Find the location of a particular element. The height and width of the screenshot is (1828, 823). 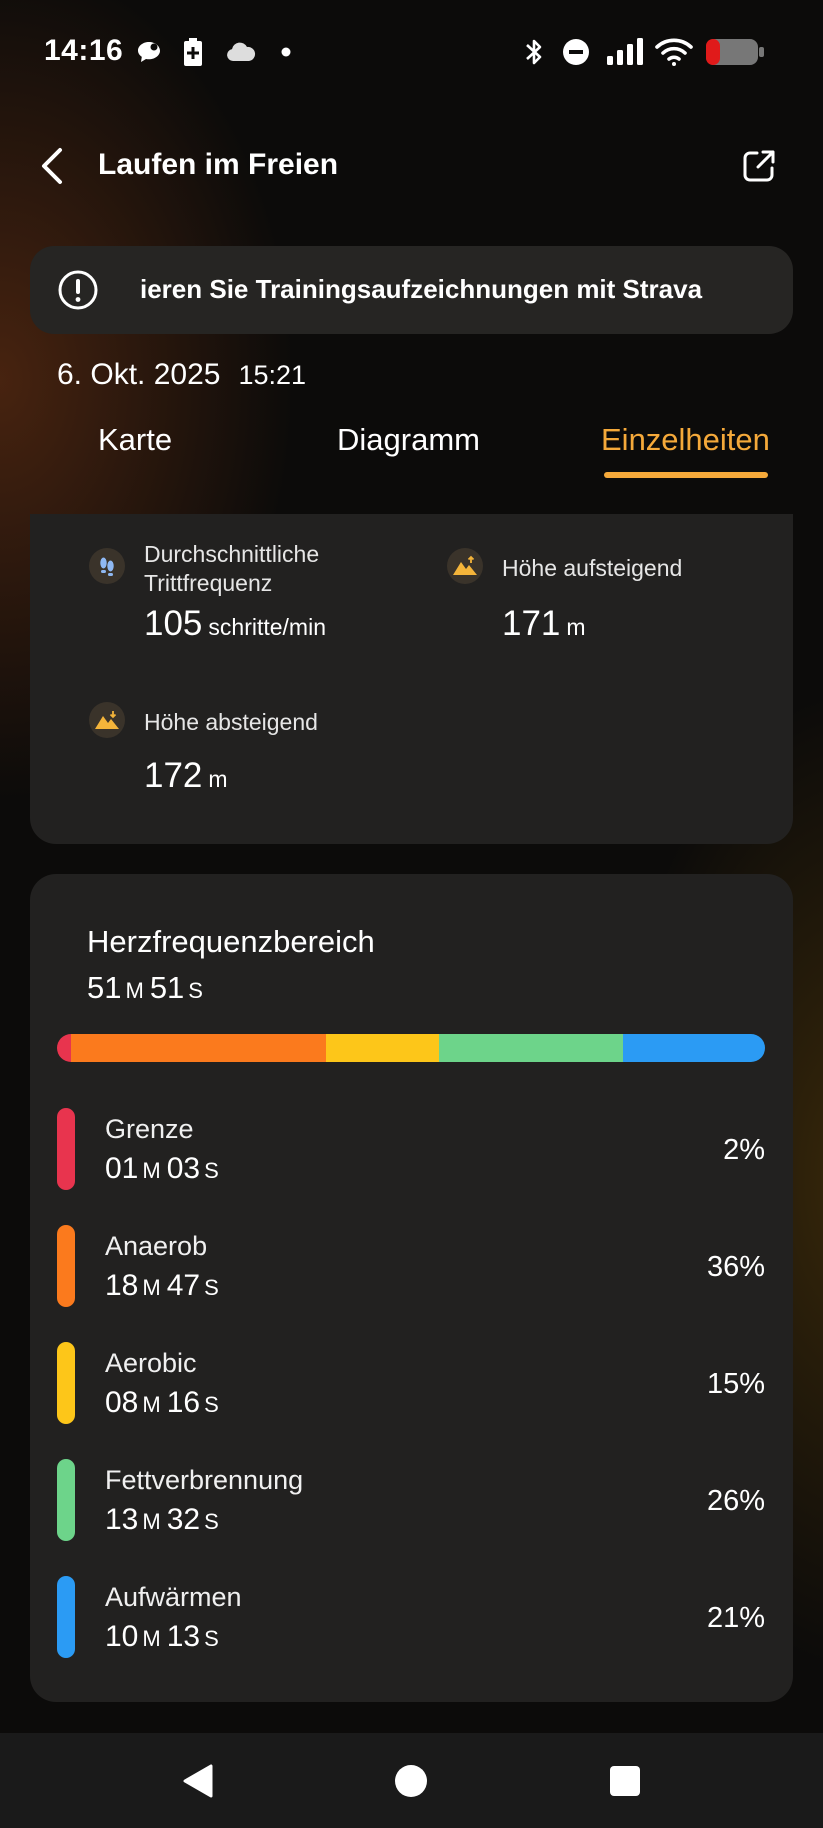

tab-bar: Karte Diagramm Einzelheiten is located at coordinates (411, 445).